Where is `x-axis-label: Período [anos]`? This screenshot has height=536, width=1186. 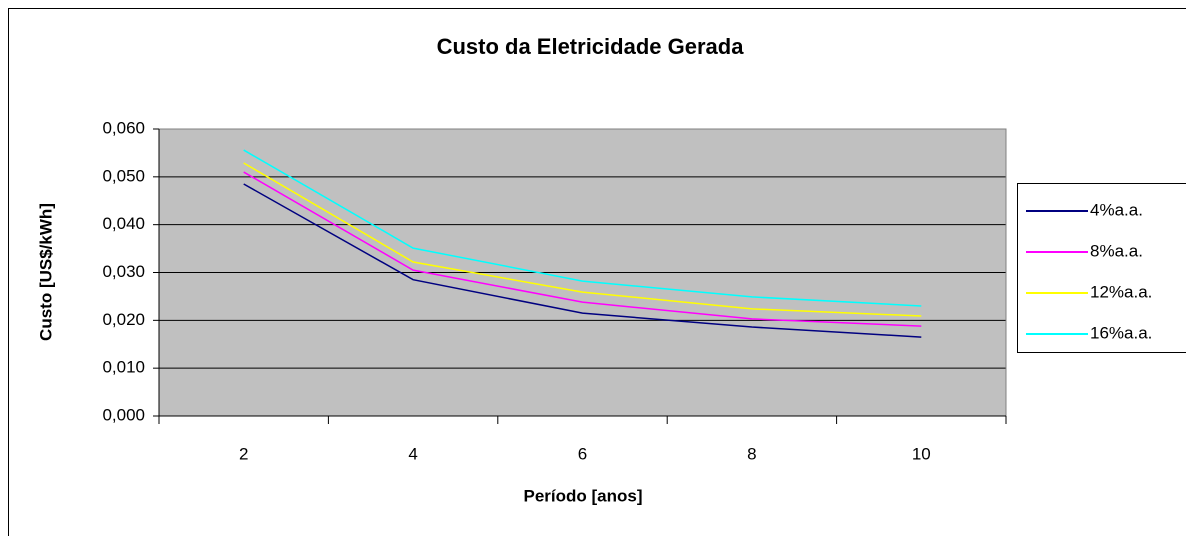 x-axis-label: Período [anos] is located at coordinates (582, 495).